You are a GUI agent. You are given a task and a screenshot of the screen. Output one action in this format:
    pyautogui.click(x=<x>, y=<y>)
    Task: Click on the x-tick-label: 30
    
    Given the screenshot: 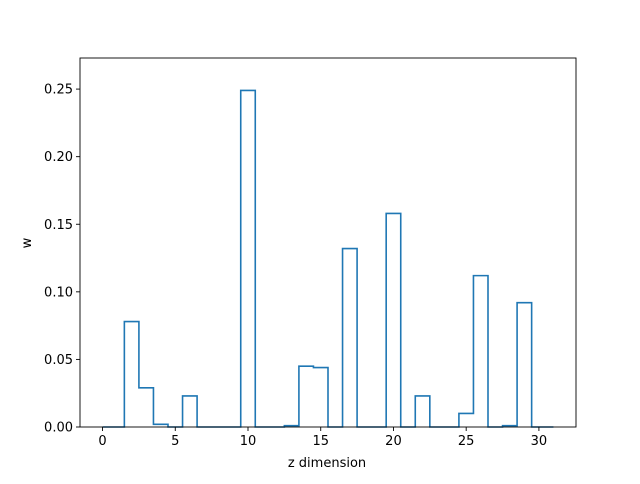 What is the action you would take?
    pyautogui.click(x=539, y=441)
    